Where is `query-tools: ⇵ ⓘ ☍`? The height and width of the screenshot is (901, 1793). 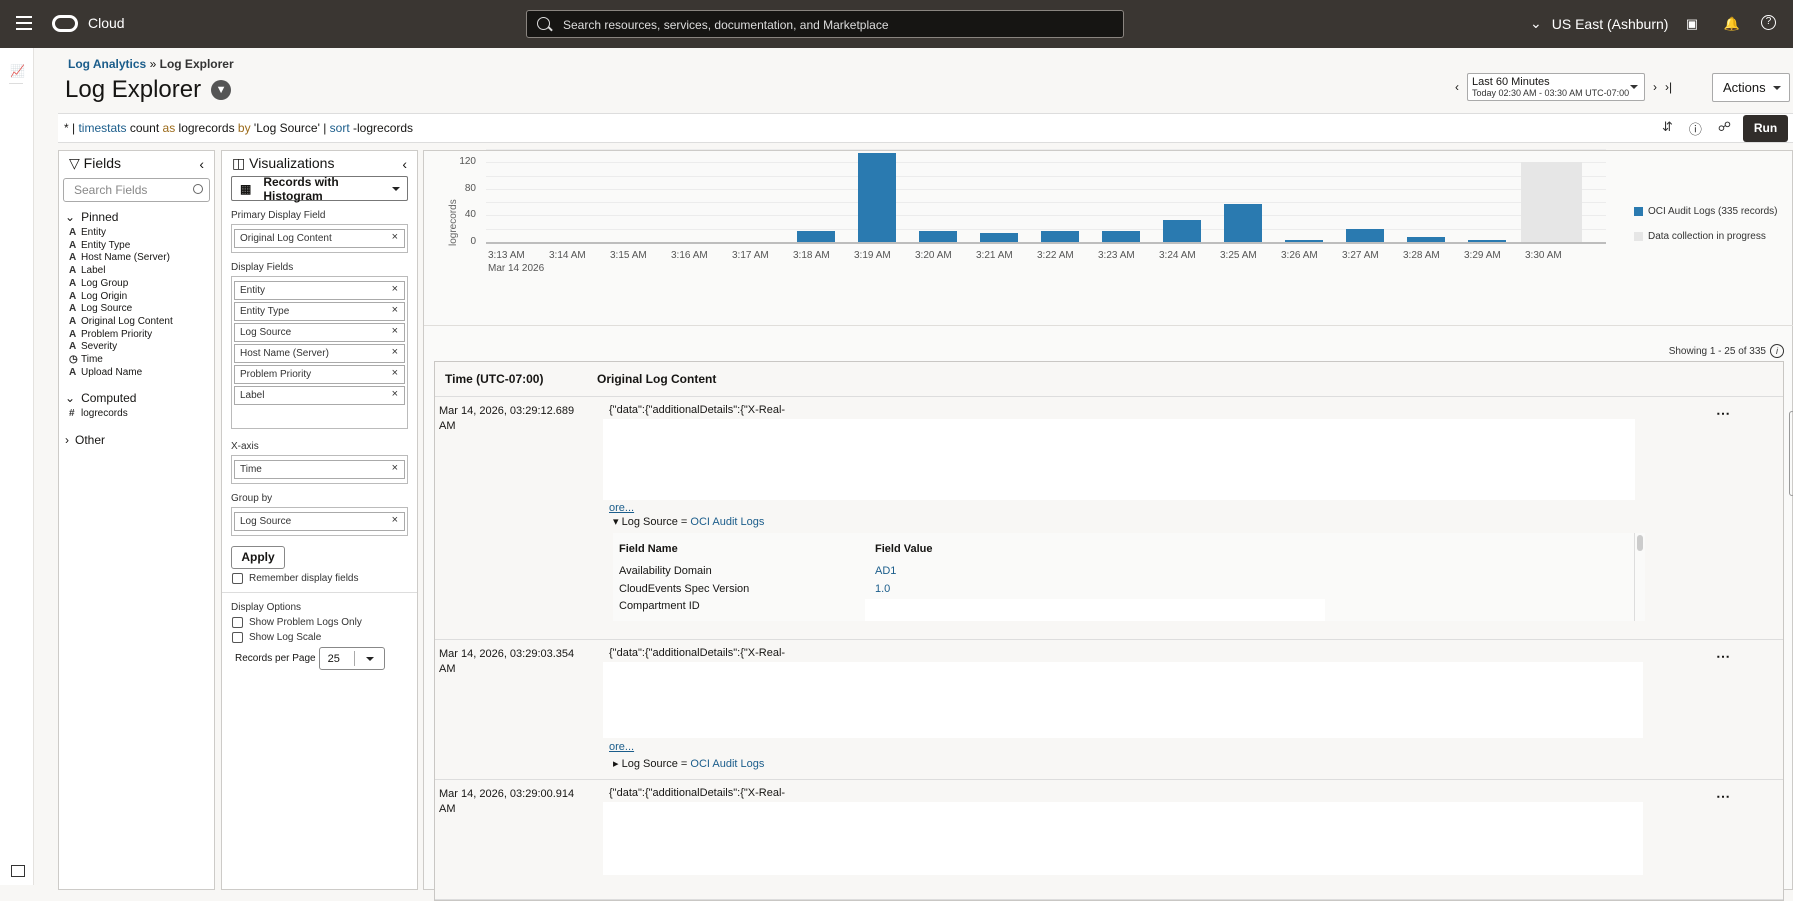
query-tools: ⇵ ⓘ ☍ is located at coordinates (1696, 128).